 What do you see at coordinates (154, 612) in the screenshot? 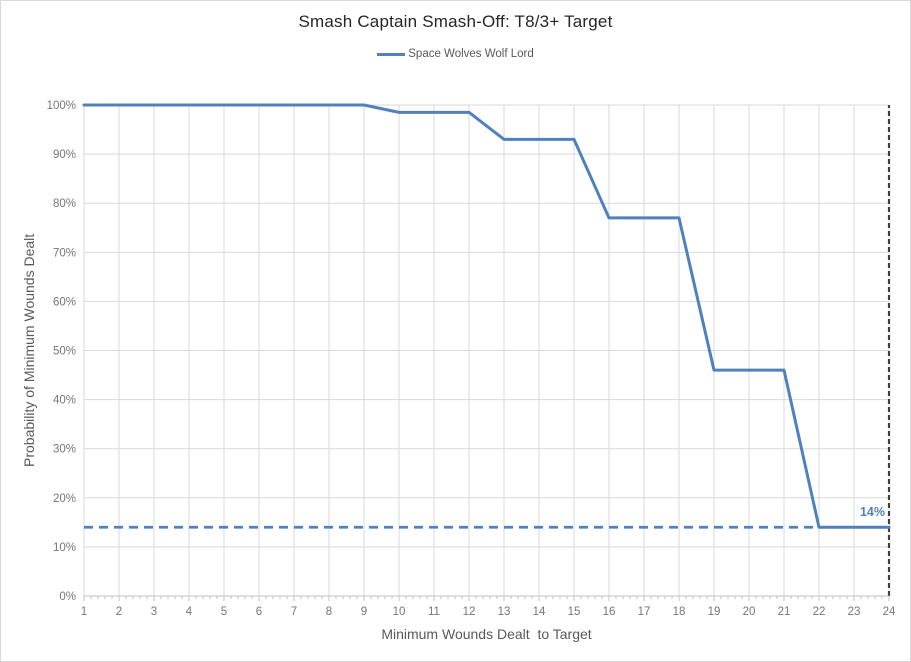
I see `x-tick-label: 3` at bounding box center [154, 612].